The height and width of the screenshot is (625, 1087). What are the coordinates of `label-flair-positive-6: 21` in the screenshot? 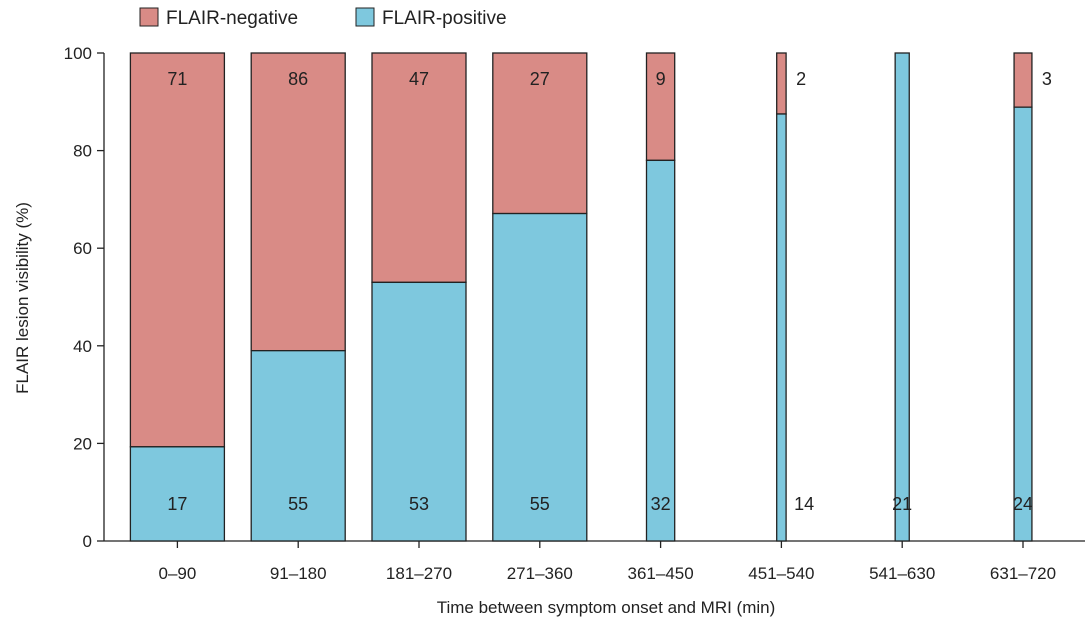 It's located at (902, 504).